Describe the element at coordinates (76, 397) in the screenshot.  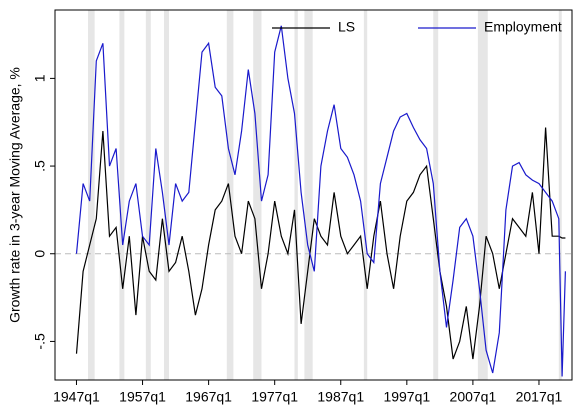
I see `x-tick-label: 1947q1` at that location.